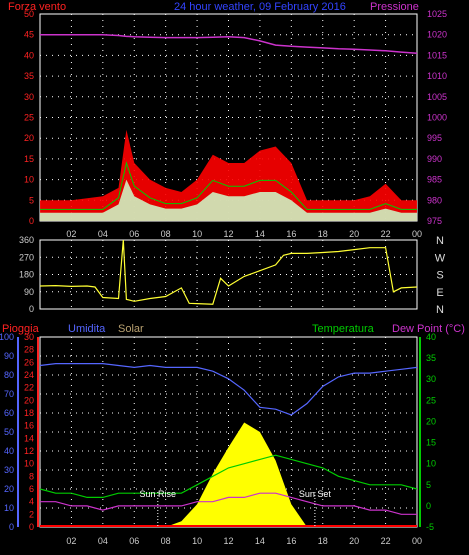 The image size is (469, 555). Describe the element at coordinates (437, 118) in the screenshot. I see `pressure-tick-label: 1000` at that location.